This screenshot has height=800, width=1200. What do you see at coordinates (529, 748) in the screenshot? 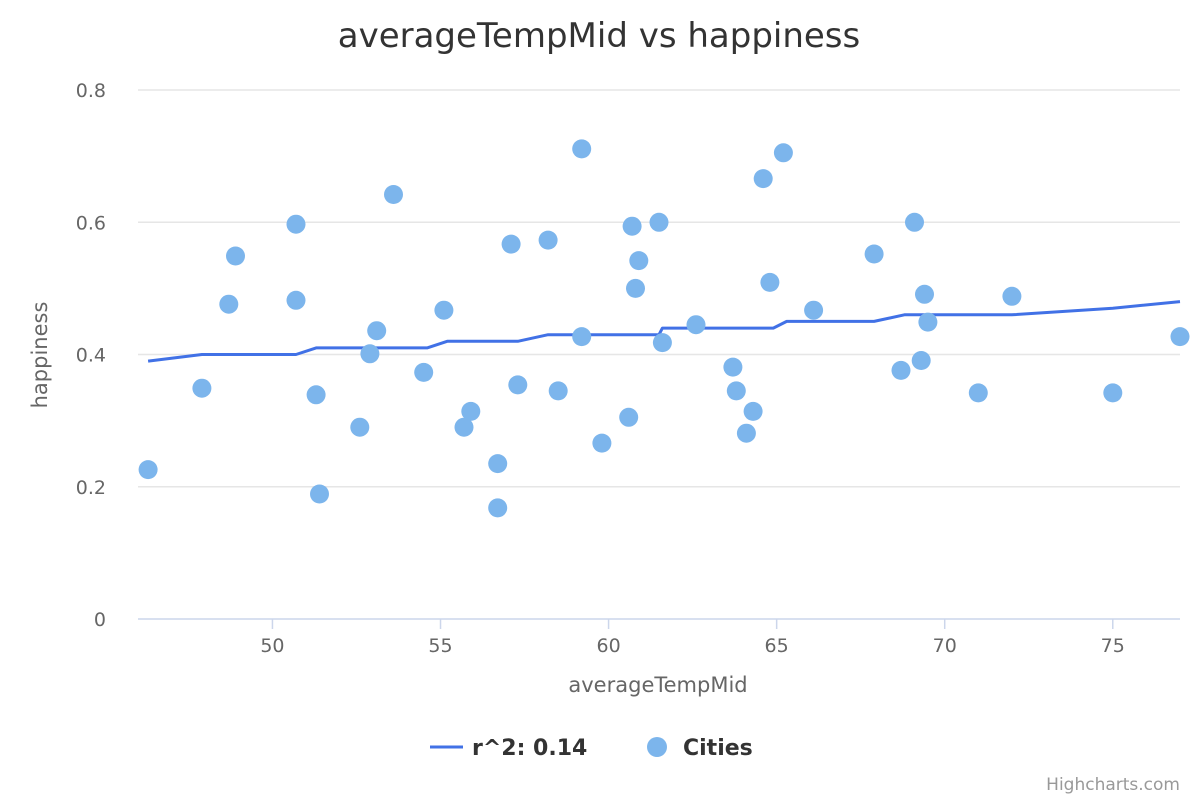
I see `legend-label-regression: r^2: 0.14` at bounding box center [529, 748].